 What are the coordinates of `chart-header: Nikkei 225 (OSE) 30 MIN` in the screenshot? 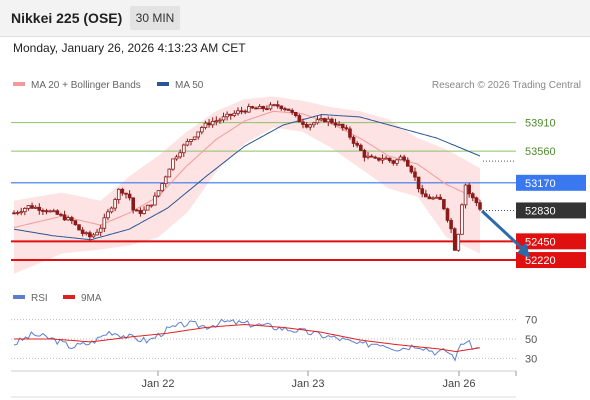 It's located at (295, 18).